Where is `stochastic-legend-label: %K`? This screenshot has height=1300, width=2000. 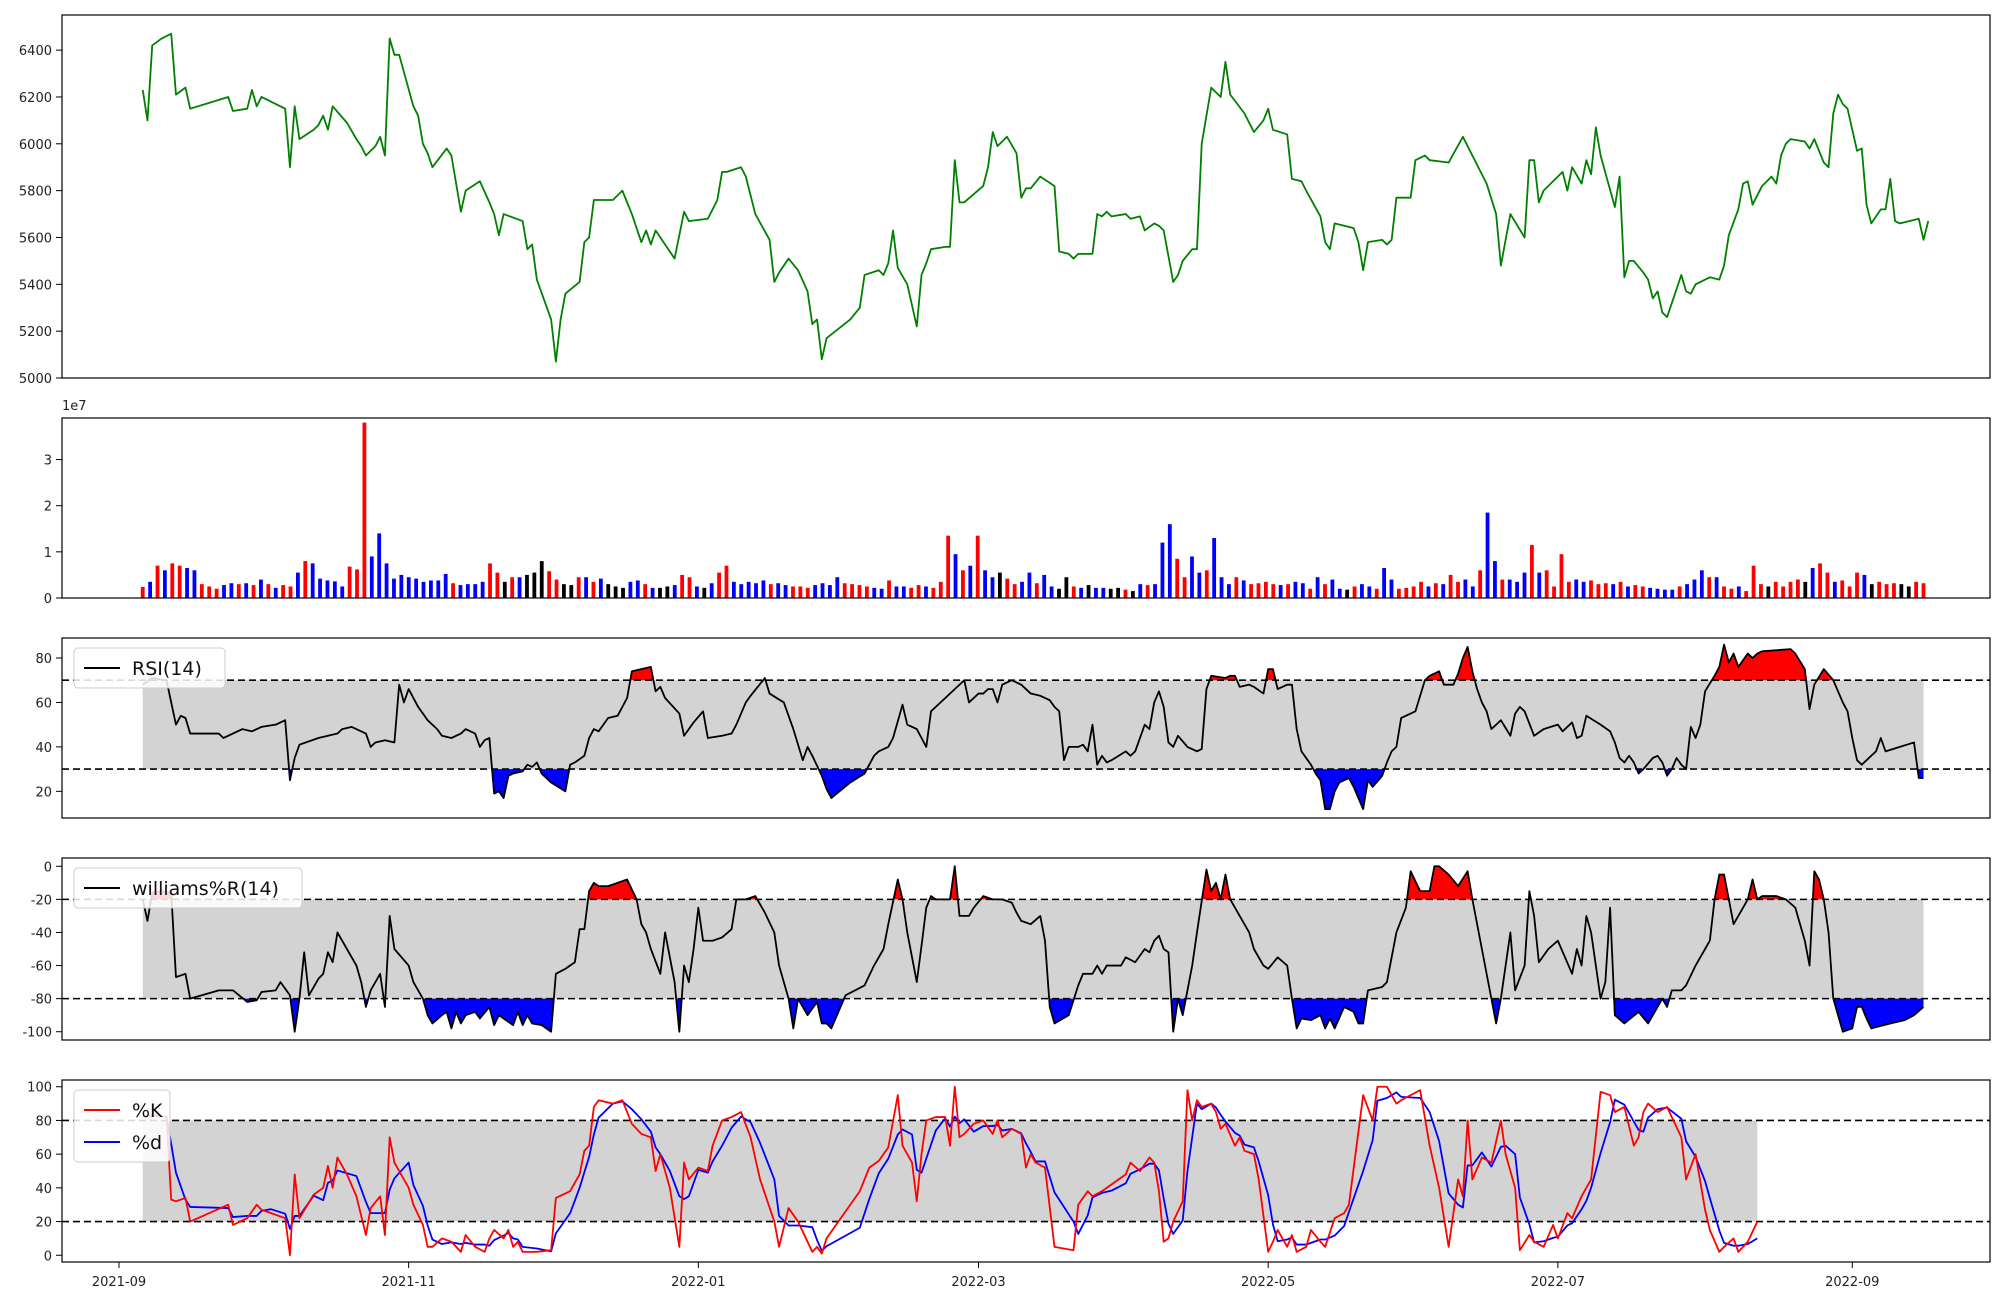 stochastic-legend-label: %K is located at coordinates (147, 1111).